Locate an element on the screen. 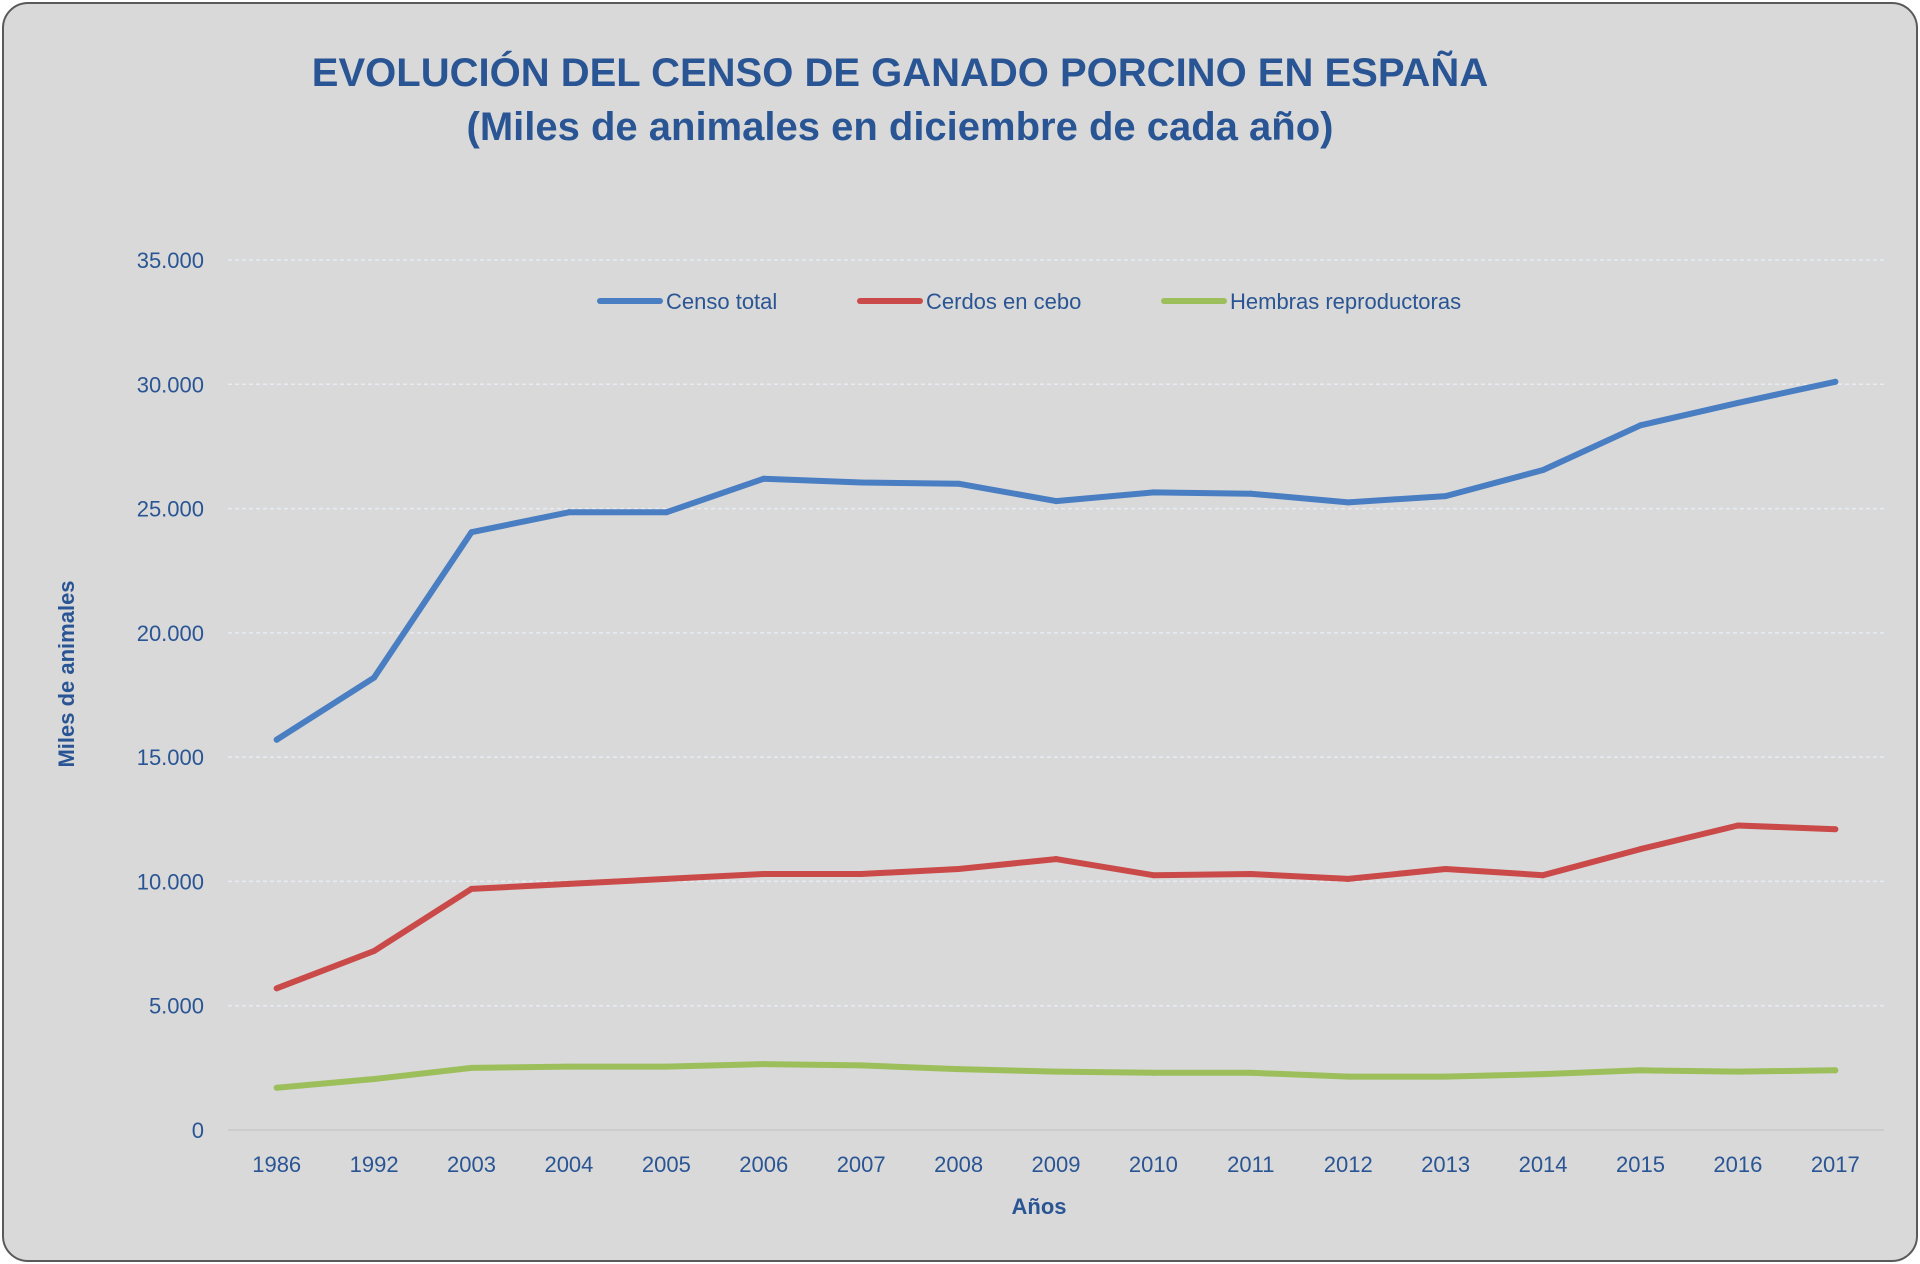  x-tick-label: 1986 is located at coordinates (276, 1164).